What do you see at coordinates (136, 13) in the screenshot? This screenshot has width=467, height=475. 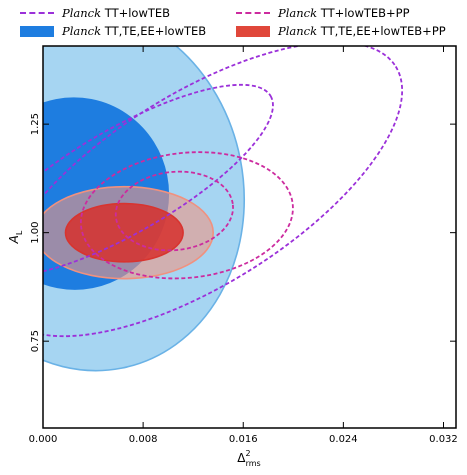 I see `legend-label-tt-lowteb: TT+lowTEB` at bounding box center [136, 13].